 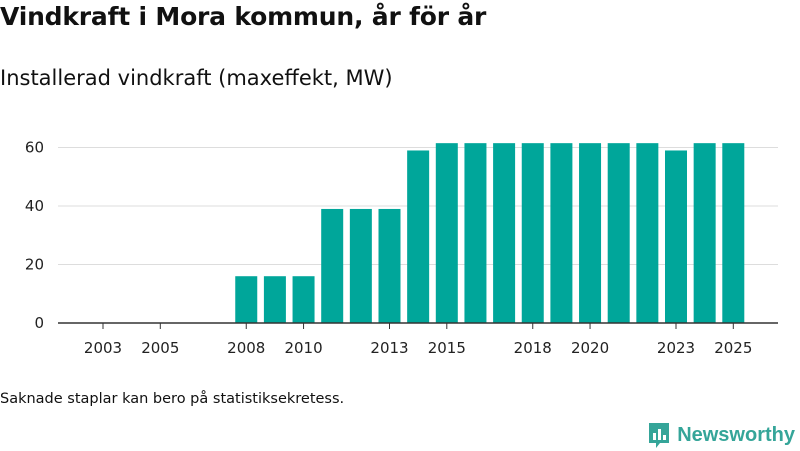 What do you see at coordinates (39, 323) in the screenshot?
I see `y-tick-label: 0` at bounding box center [39, 323].